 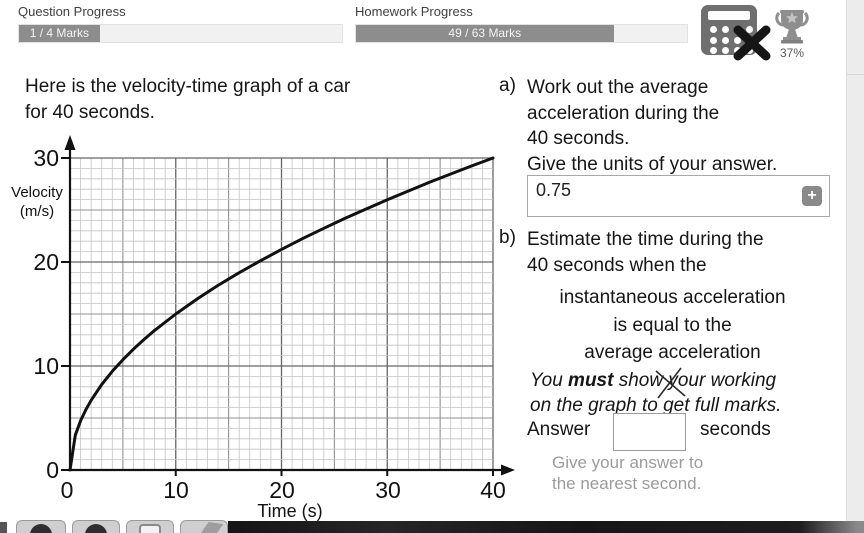 I want to click on part-b-answer-label: Answer, so click(x=559, y=429).